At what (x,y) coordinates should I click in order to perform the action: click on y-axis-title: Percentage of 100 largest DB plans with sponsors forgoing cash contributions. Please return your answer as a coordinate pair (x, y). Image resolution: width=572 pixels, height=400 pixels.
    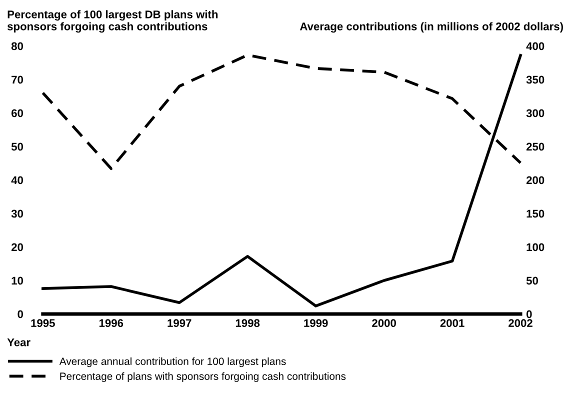
    Looking at the image, I should click on (112, 21).